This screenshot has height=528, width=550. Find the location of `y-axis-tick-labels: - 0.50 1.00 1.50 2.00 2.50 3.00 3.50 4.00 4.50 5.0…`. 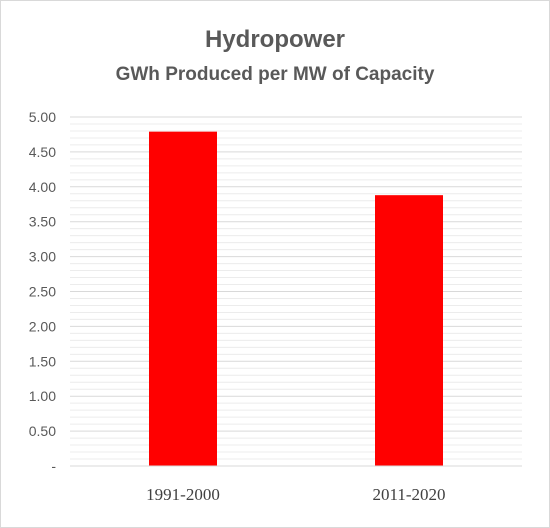

y-axis-tick-labels: - 0.50 1.00 1.50 2.00 2.50 3.00 3.50 4.00 4.50 5.0… is located at coordinates (43, 291).